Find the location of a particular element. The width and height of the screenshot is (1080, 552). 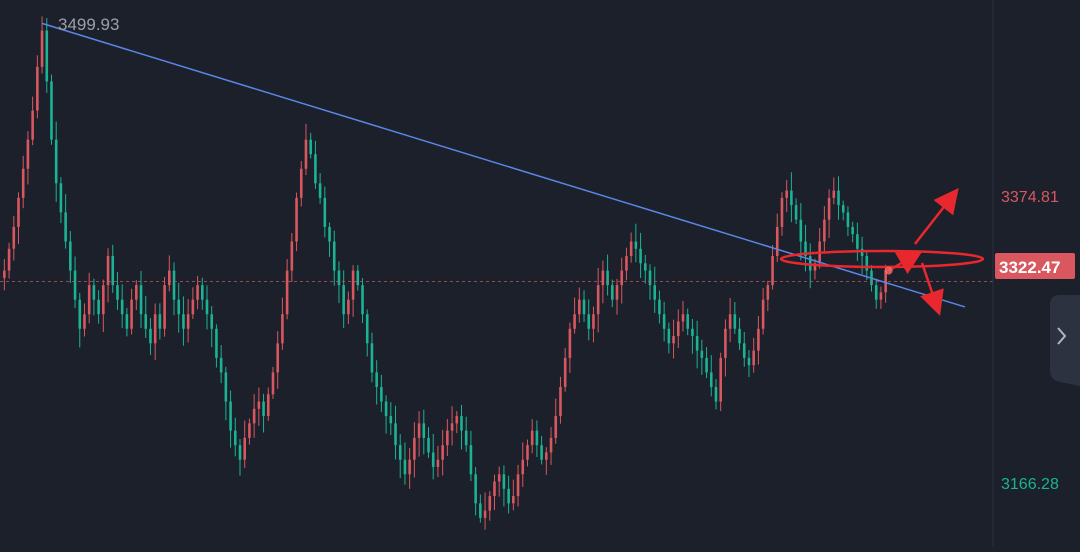

high-price-label: 3499.93 is located at coordinates (88, 24).